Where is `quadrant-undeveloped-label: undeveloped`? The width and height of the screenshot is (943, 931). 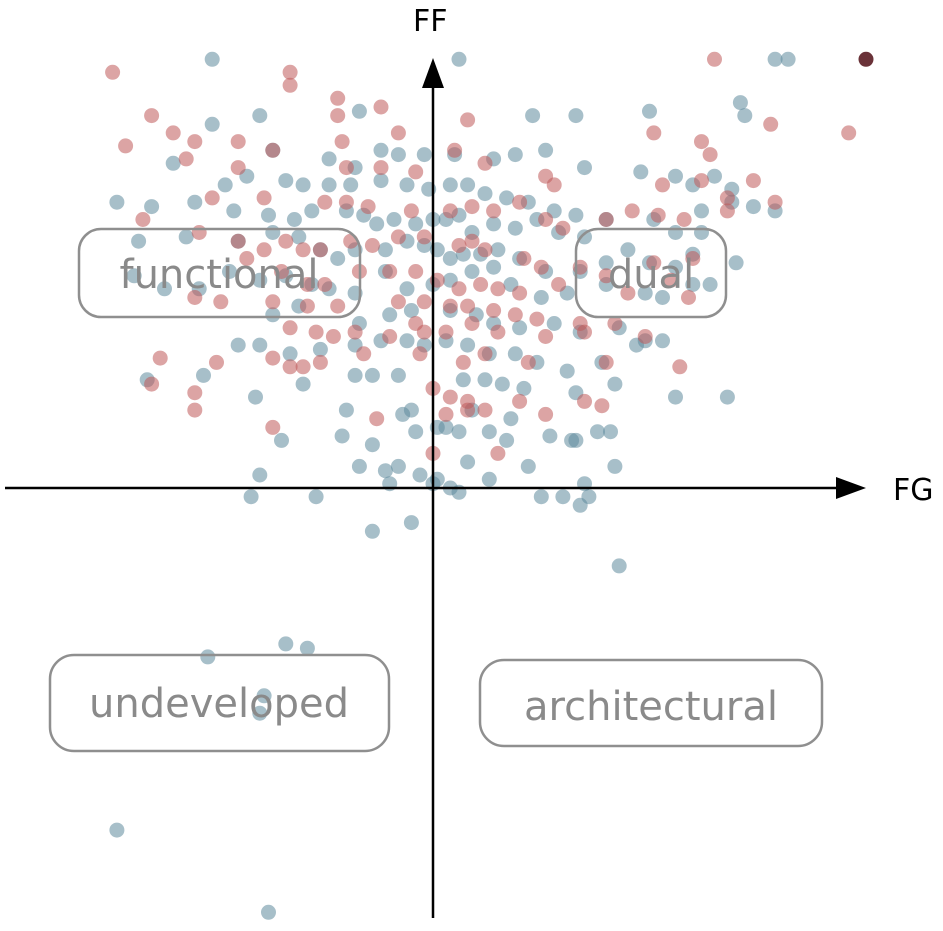 quadrant-undeveloped-label: undeveloped is located at coordinates (219, 704).